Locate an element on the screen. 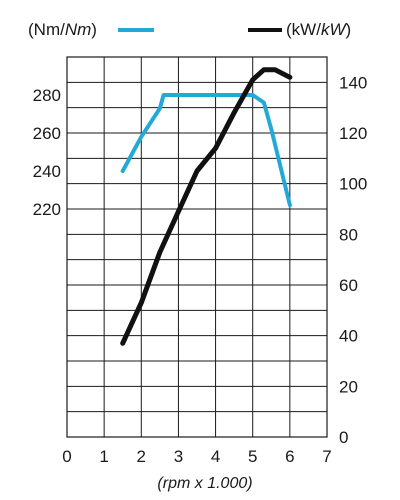 The image size is (400, 500). right-y-tick-label: 60 is located at coordinates (348, 285).